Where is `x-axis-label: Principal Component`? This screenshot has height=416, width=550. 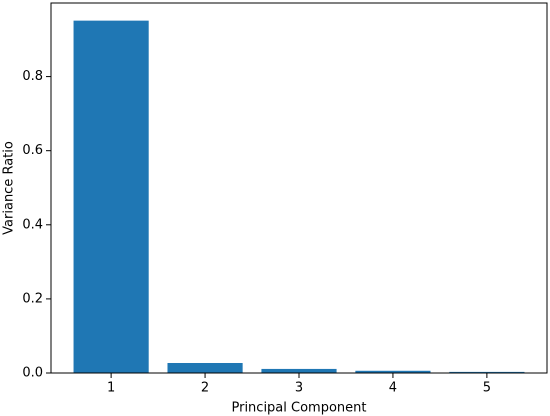 x-axis-label: Principal Component is located at coordinates (298, 408).